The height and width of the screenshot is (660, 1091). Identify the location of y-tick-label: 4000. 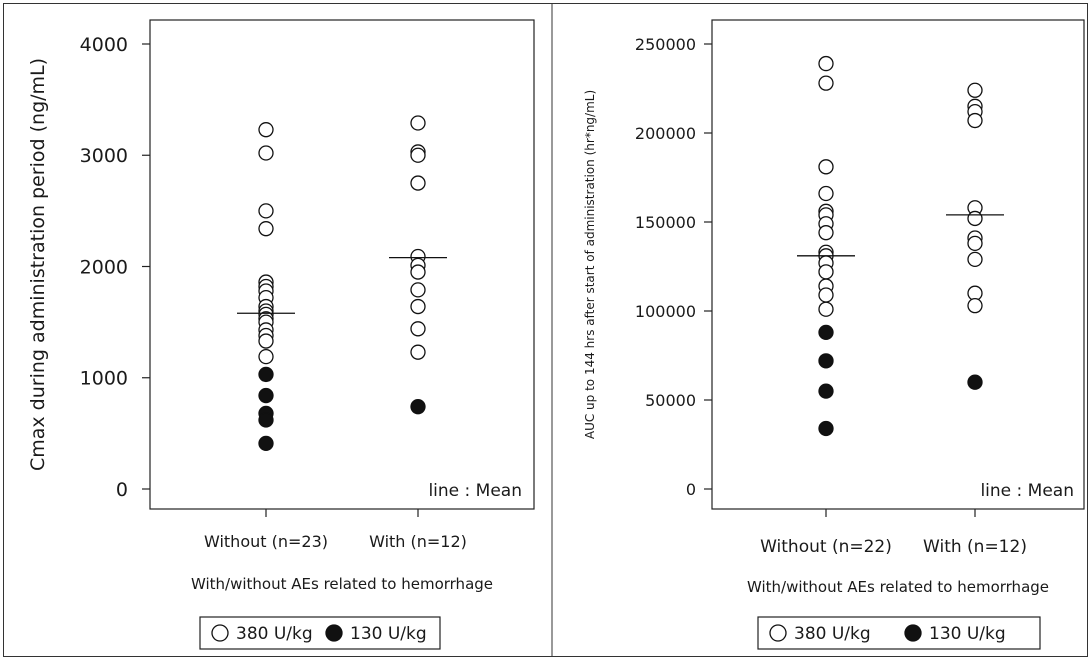
(104, 45).